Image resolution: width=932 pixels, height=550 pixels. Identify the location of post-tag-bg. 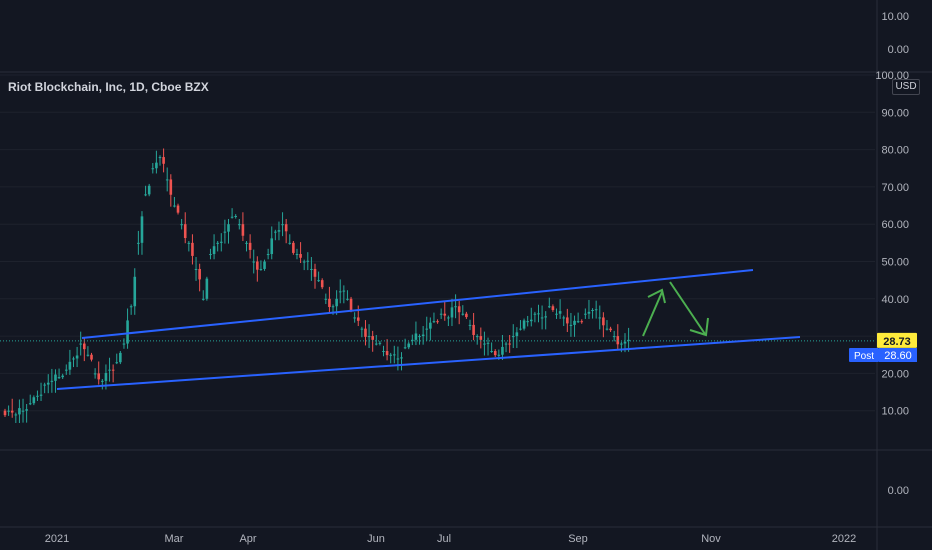
(864, 355).